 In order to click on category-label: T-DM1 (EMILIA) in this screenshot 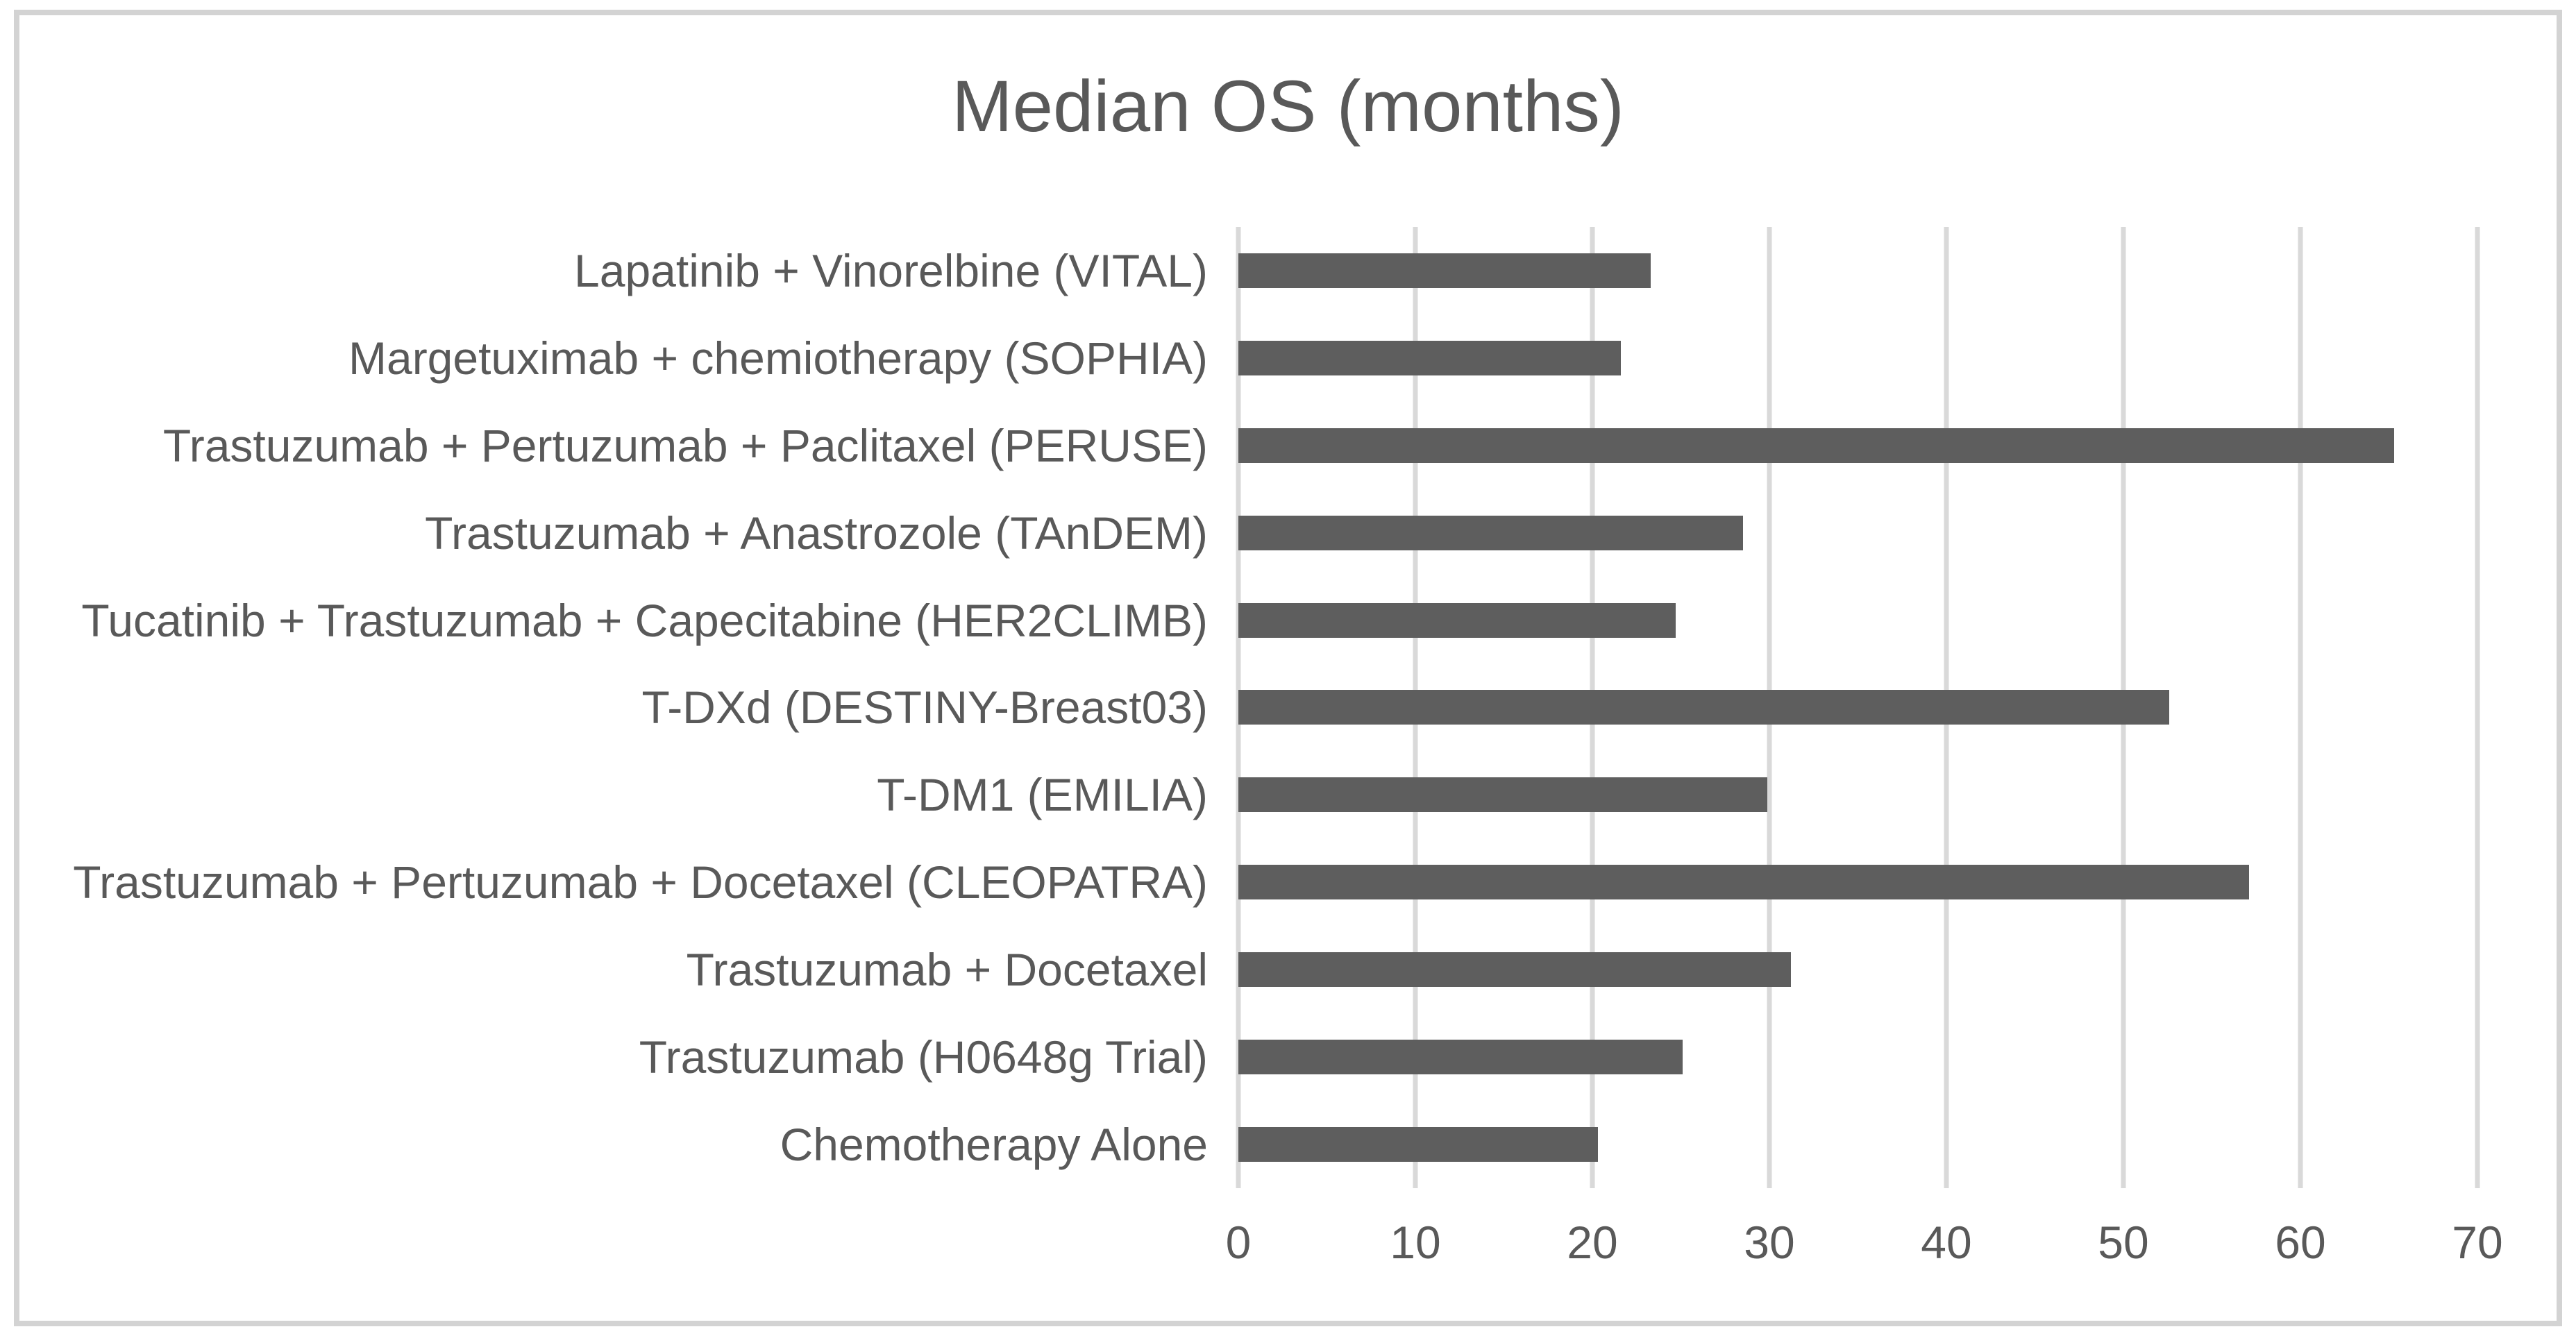, I will do `click(1042, 795)`.